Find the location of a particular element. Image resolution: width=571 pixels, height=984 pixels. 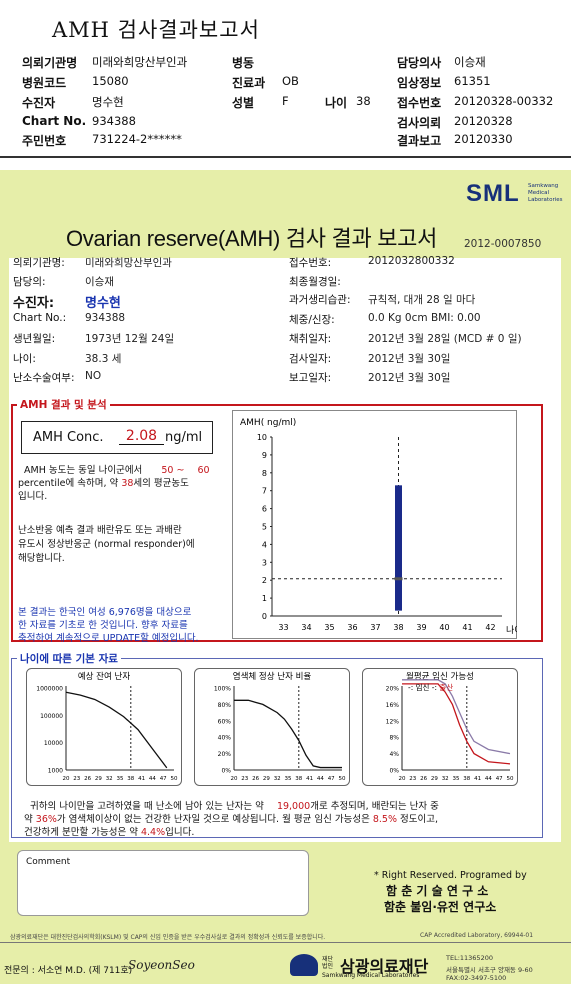

header-key: 진료과 is located at coordinates (249, 83).